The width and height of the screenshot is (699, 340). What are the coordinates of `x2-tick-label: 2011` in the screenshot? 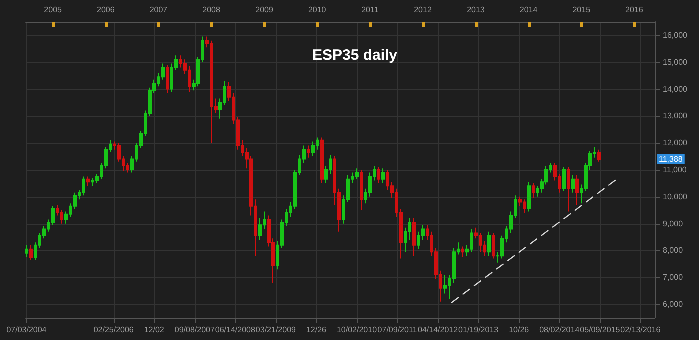 It's located at (371, 10).